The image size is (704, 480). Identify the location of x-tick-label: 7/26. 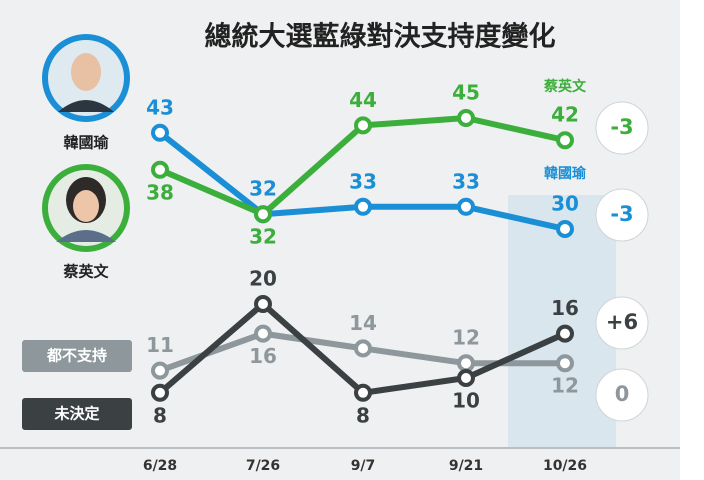
(263, 466).